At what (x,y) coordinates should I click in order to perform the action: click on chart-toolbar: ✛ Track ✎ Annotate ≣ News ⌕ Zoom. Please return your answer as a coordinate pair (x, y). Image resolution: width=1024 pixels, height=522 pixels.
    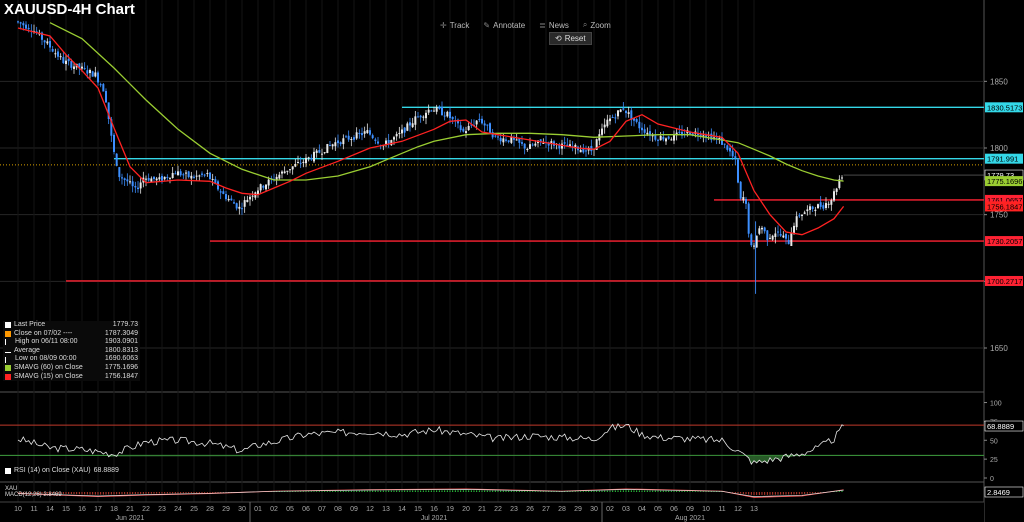
    Looking at the image, I should click on (525, 25).